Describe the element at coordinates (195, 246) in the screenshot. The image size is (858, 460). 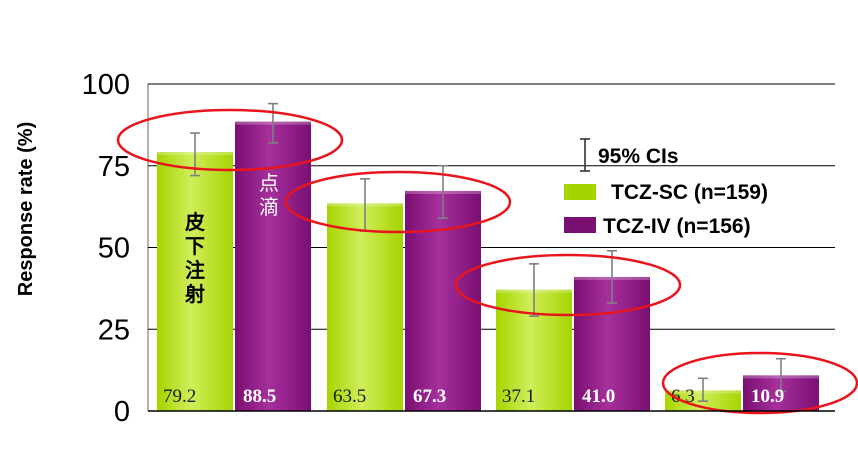
I see `annotation-sc-char: 下` at that location.